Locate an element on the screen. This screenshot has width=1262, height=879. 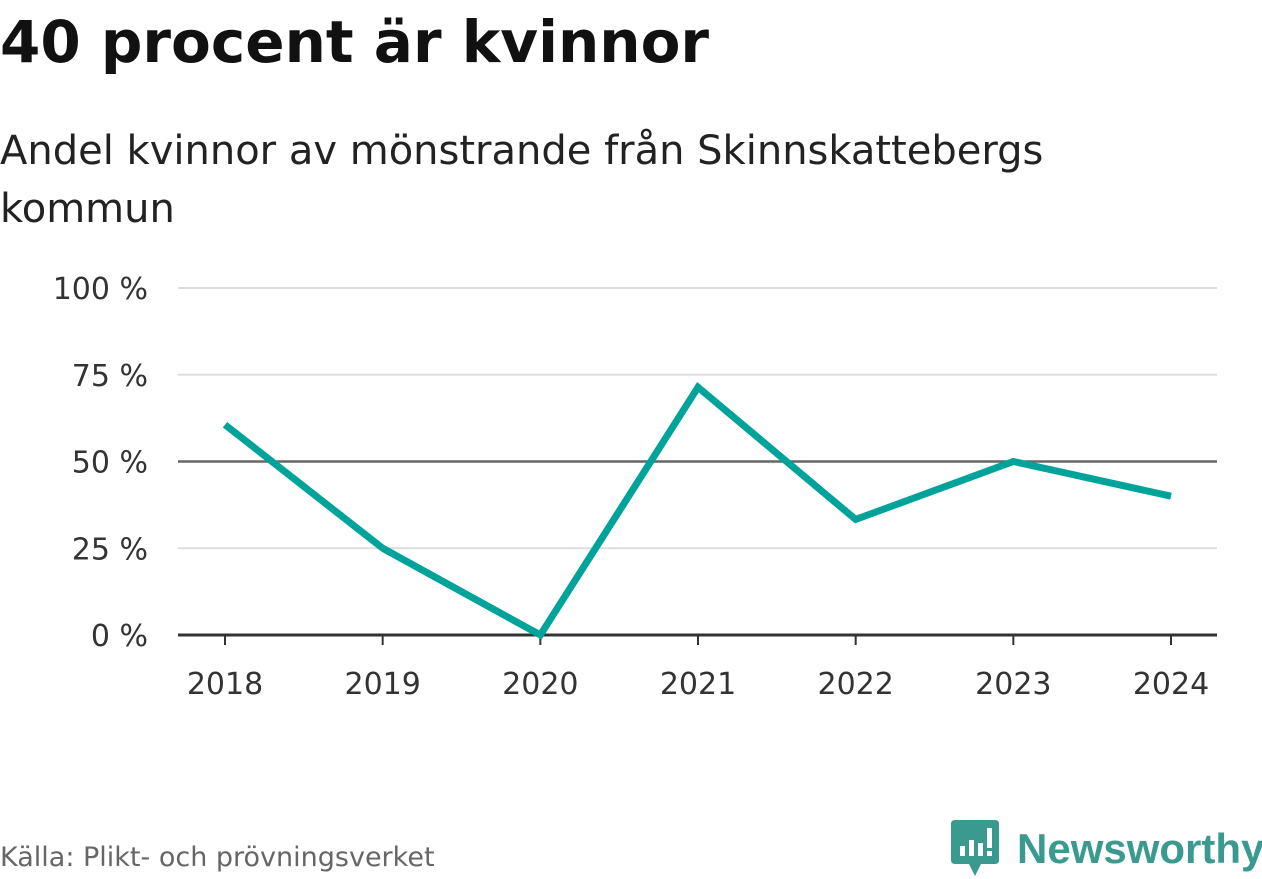
y-tick-label: 0 % is located at coordinates (119, 636).